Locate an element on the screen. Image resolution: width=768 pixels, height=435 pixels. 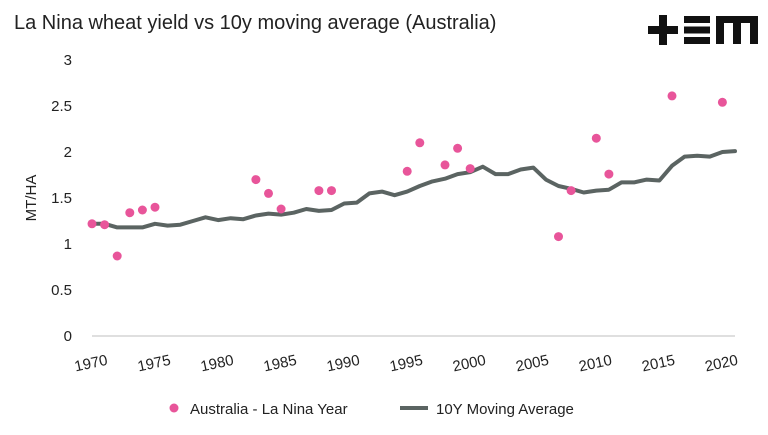
tem-logo-icon is located at coordinates (703, 30).